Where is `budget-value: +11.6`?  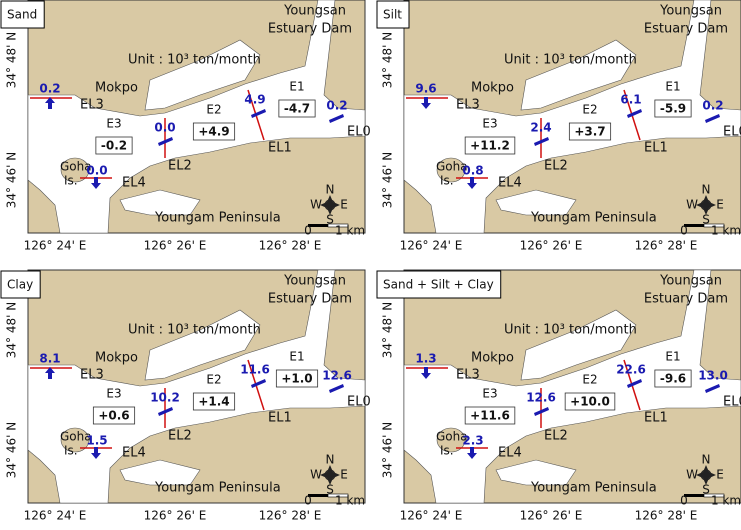
budget-value: +11.6 is located at coordinates (490, 416).